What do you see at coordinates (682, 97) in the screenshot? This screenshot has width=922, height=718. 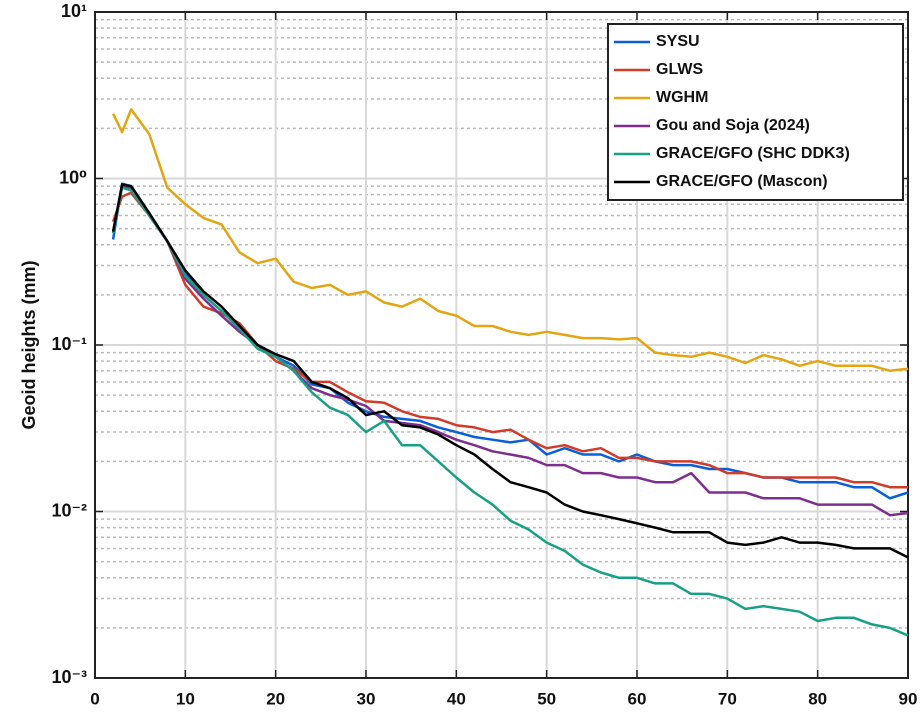 I see `legend-label: WGHM` at bounding box center [682, 97].